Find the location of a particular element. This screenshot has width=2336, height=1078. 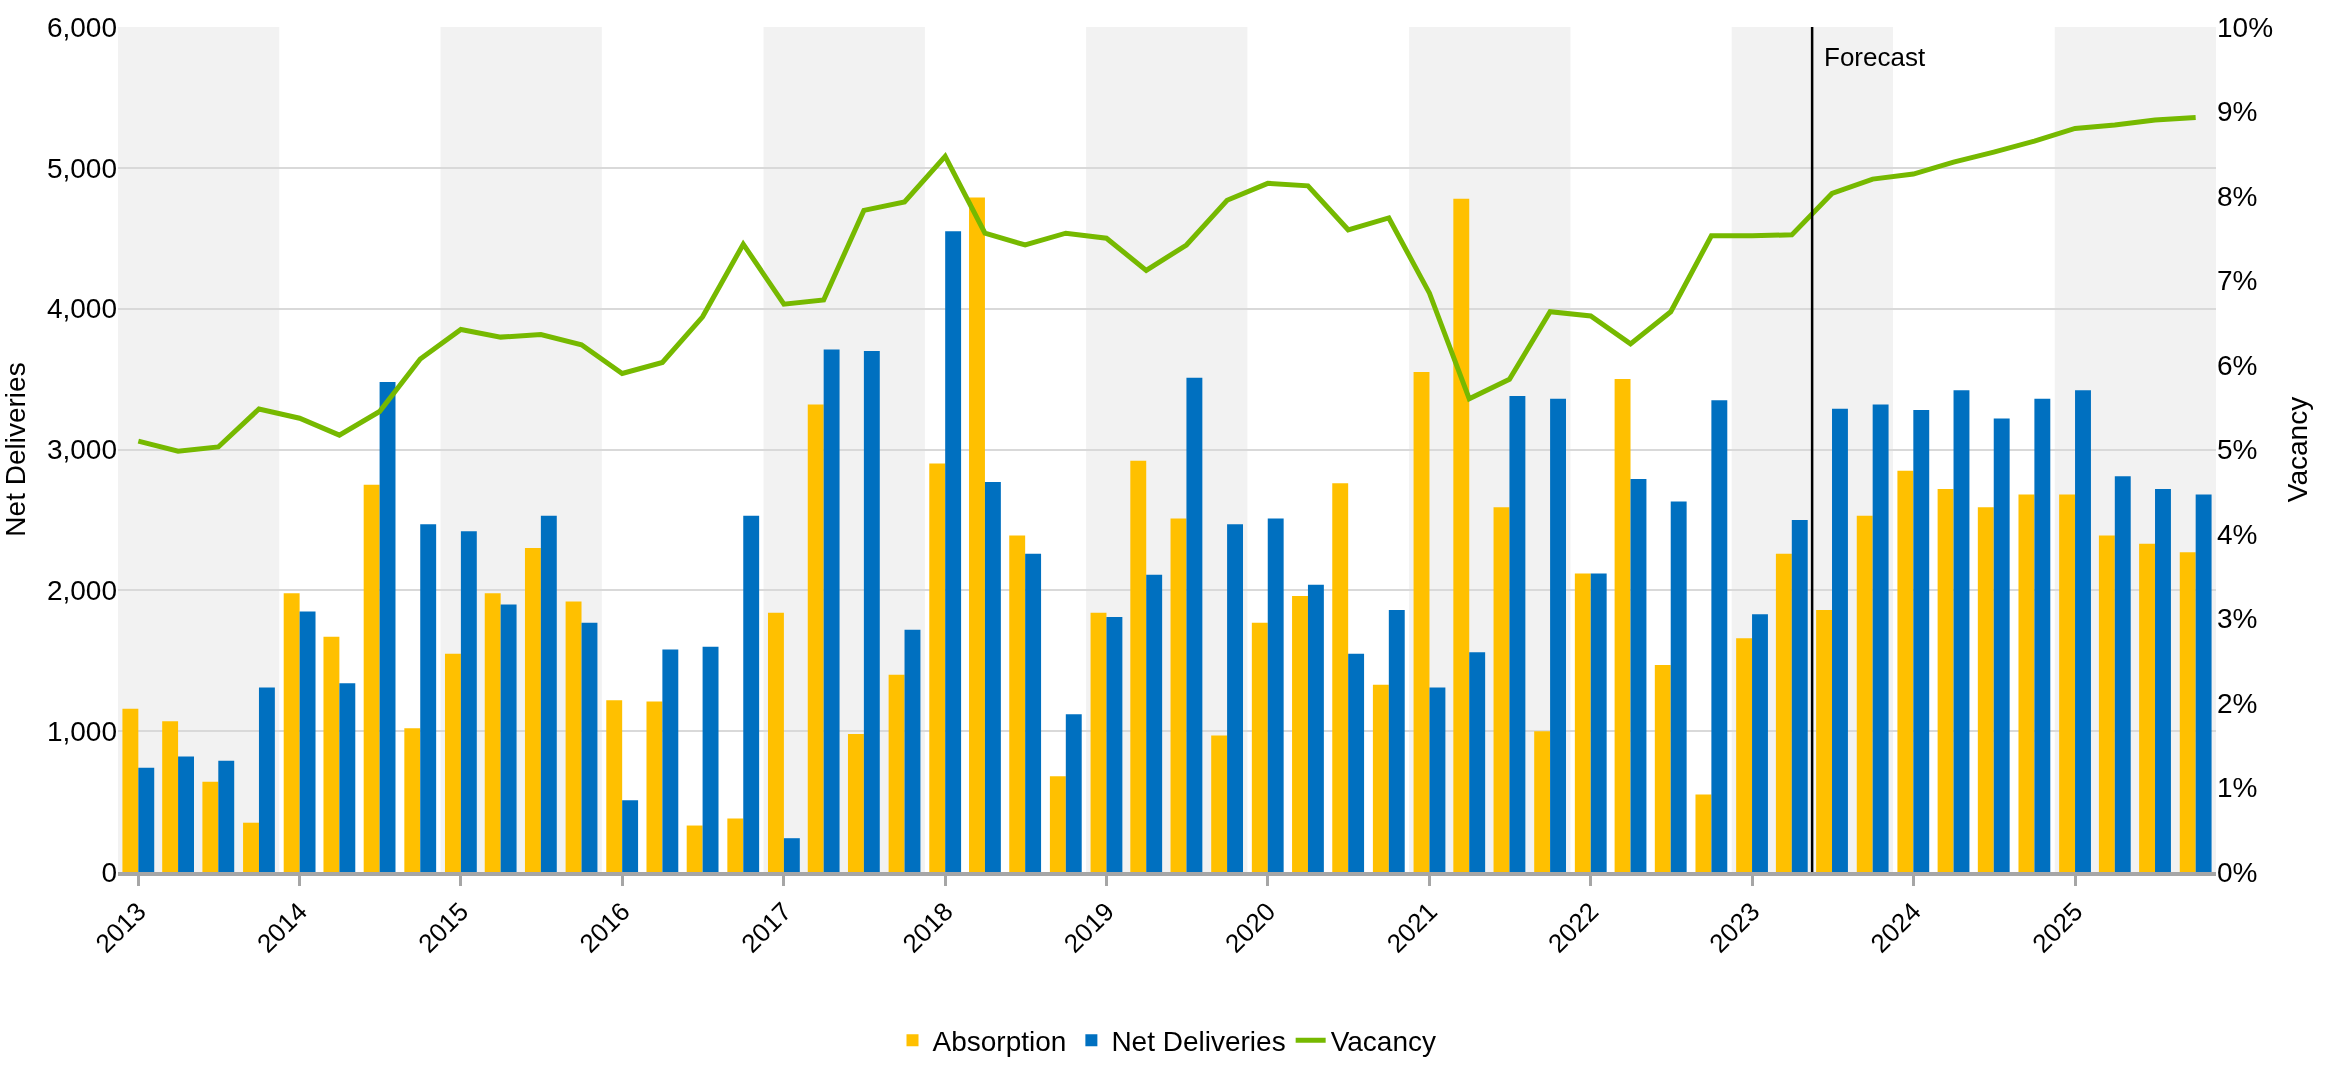

y2-tick-label: 0% is located at coordinates (2237, 872).